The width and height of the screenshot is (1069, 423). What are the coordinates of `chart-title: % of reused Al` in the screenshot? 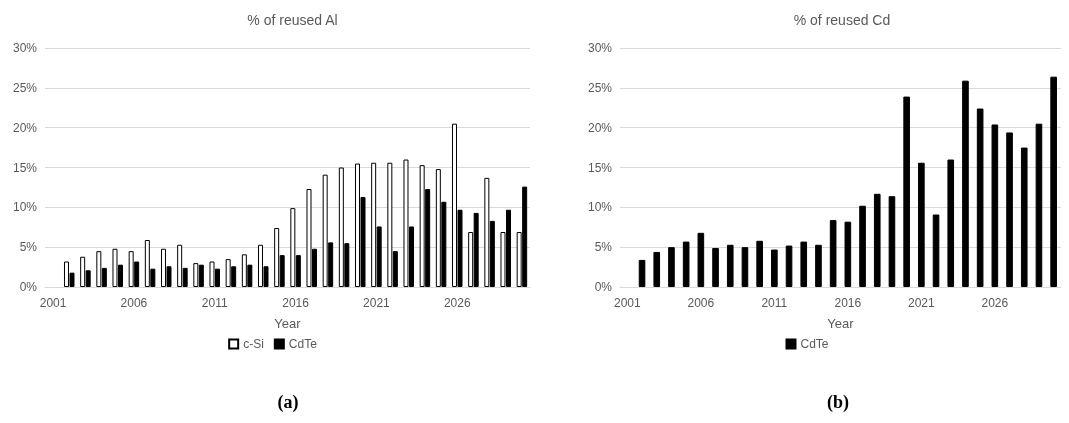 It's located at (292, 20).